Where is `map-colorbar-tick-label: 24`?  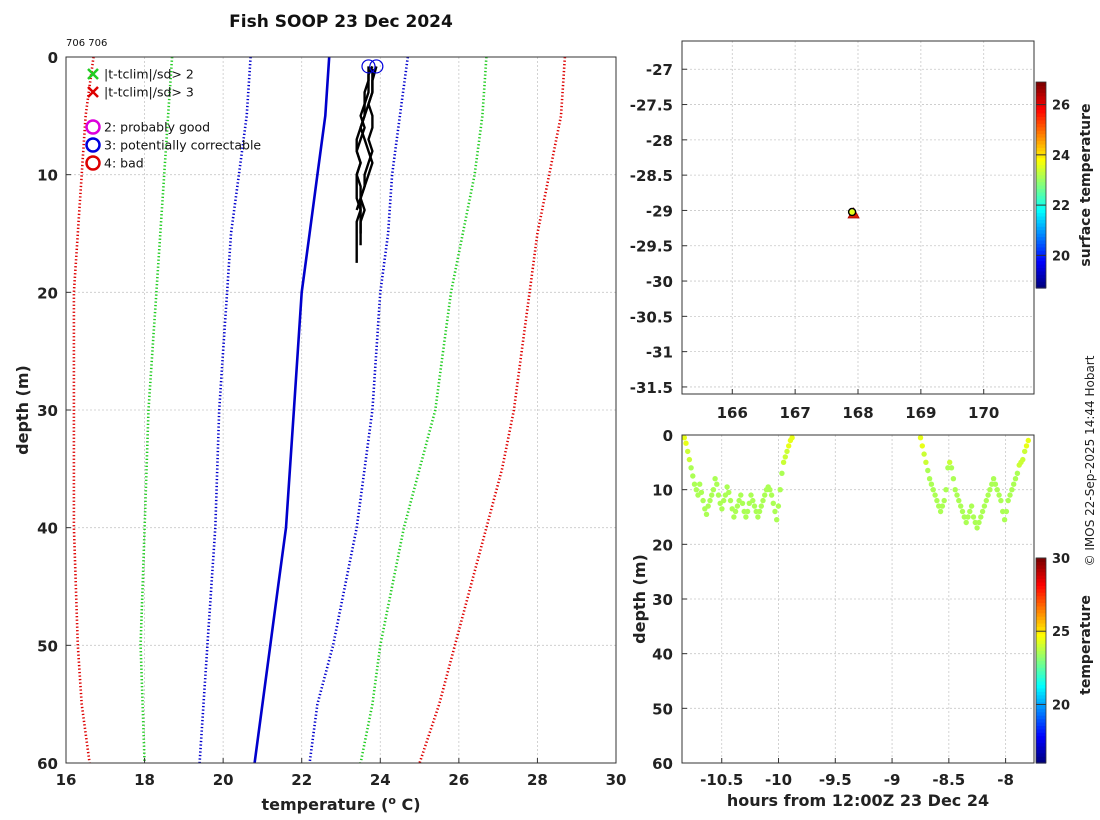 map-colorbar-tick-label: 24 is located at coordinates (1061, 156).